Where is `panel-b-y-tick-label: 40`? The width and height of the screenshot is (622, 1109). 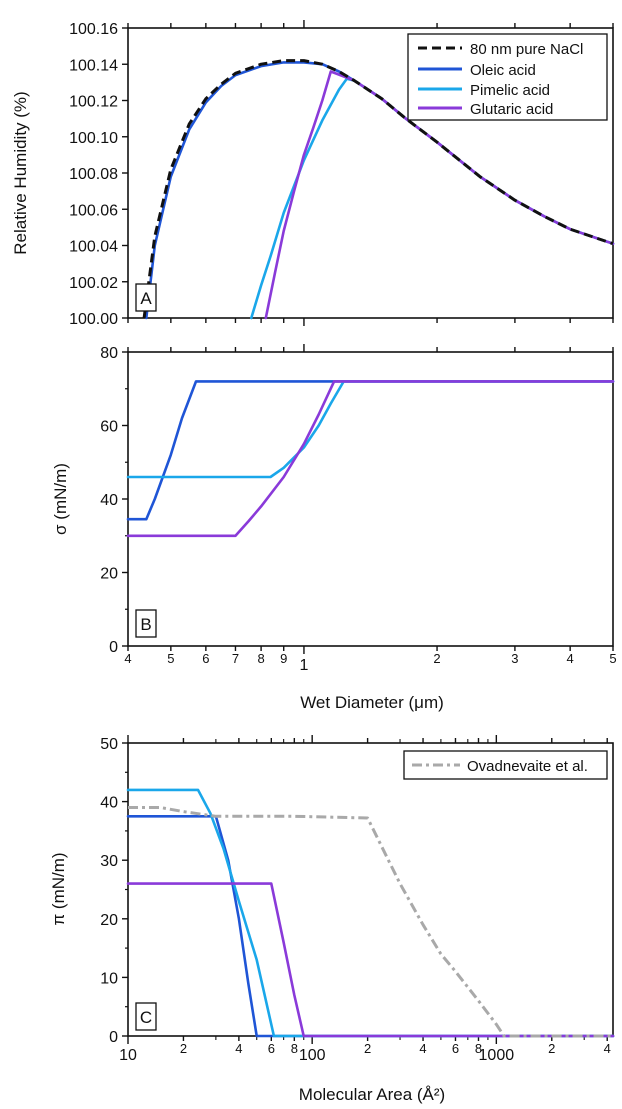 panel-b-y-tick-label: 40 is located at coordinates (109, 500).